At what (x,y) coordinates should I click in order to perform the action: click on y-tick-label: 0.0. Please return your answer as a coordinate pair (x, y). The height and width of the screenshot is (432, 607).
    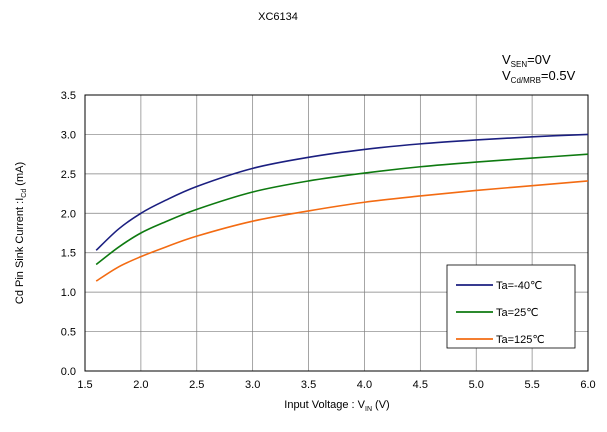
    Looking at the image, I should click on (68, 372).